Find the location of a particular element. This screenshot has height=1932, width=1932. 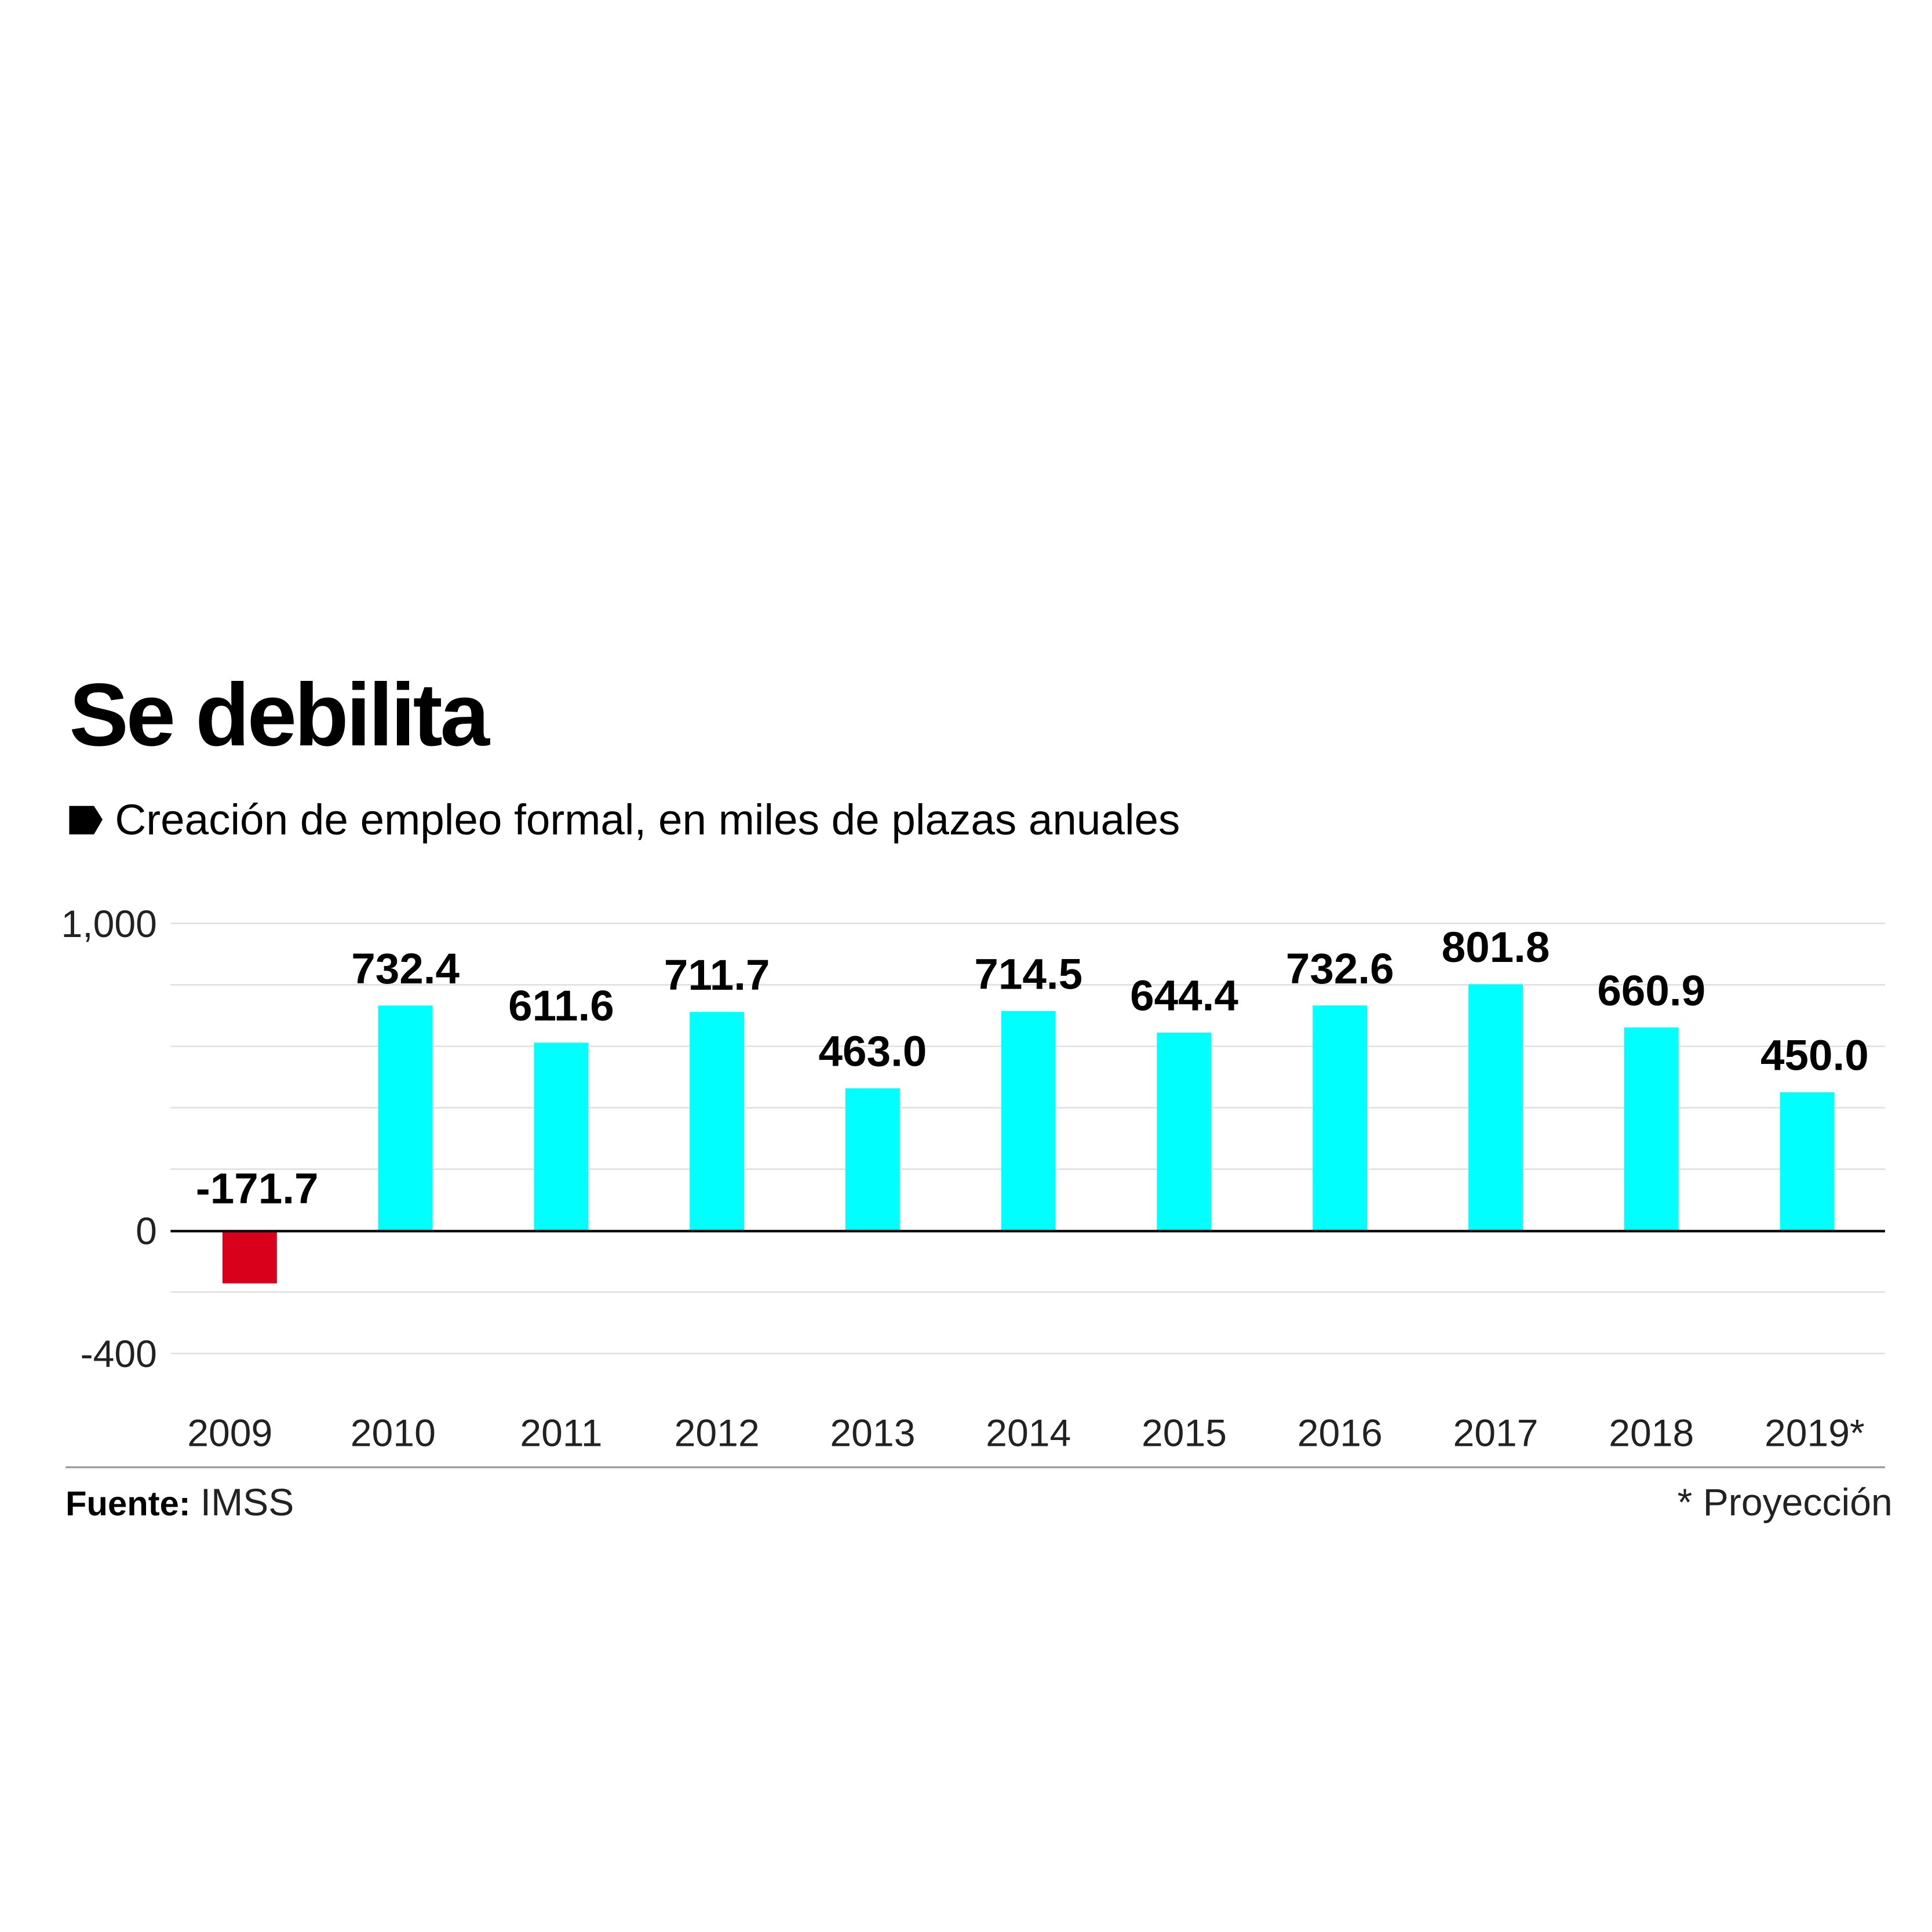

x-tick-label: 2010 is located at coordinates (394, 1433).